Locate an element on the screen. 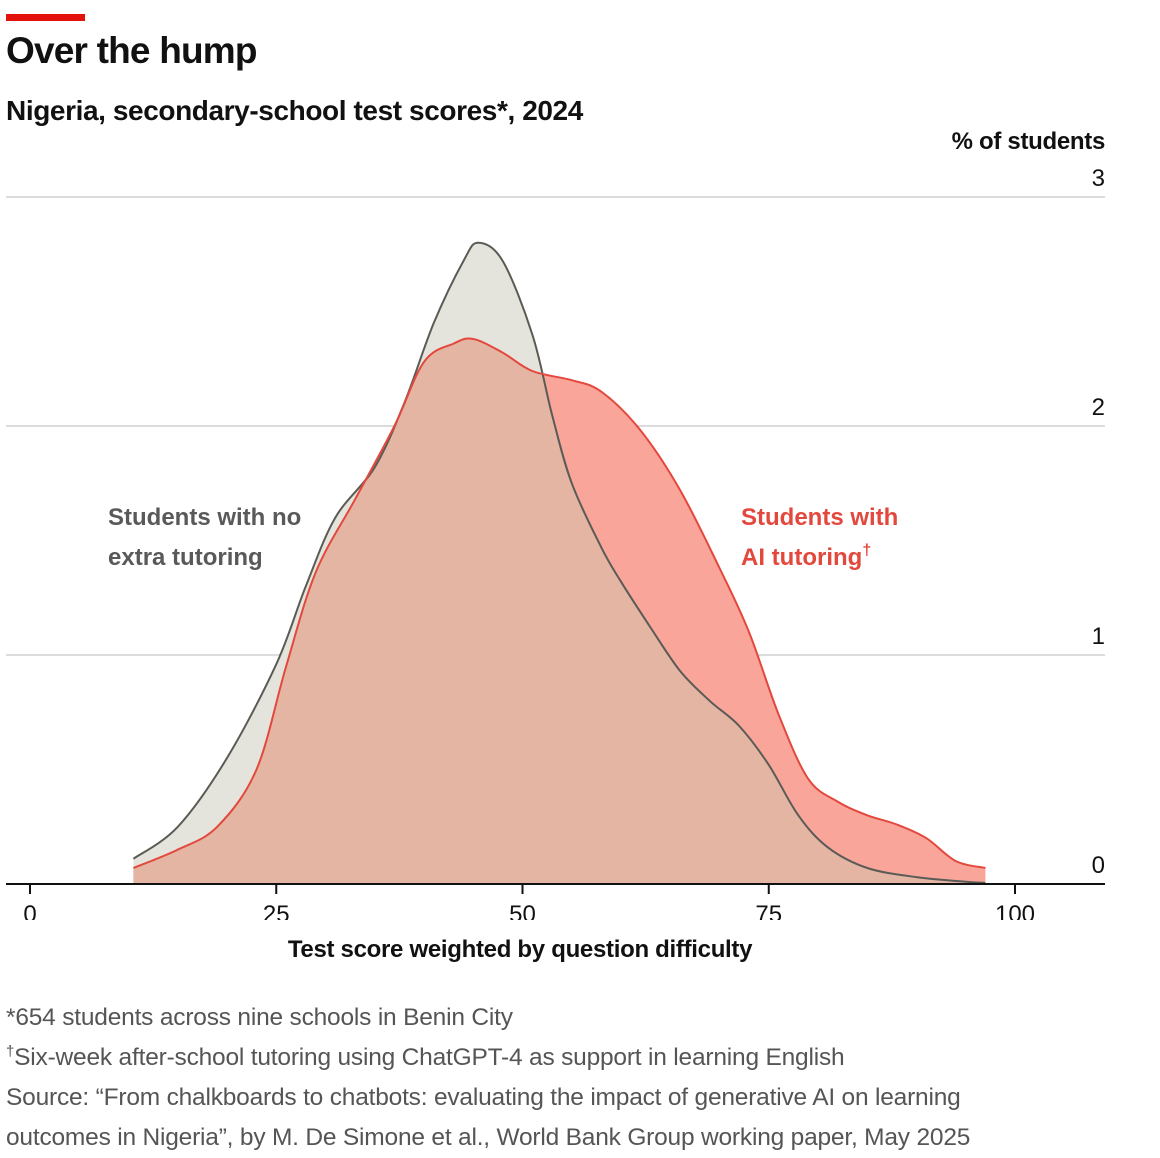 This screenshot has height=1158, width=1160. y-tick-label-2: 2 is located at coordinates (1098, 407).